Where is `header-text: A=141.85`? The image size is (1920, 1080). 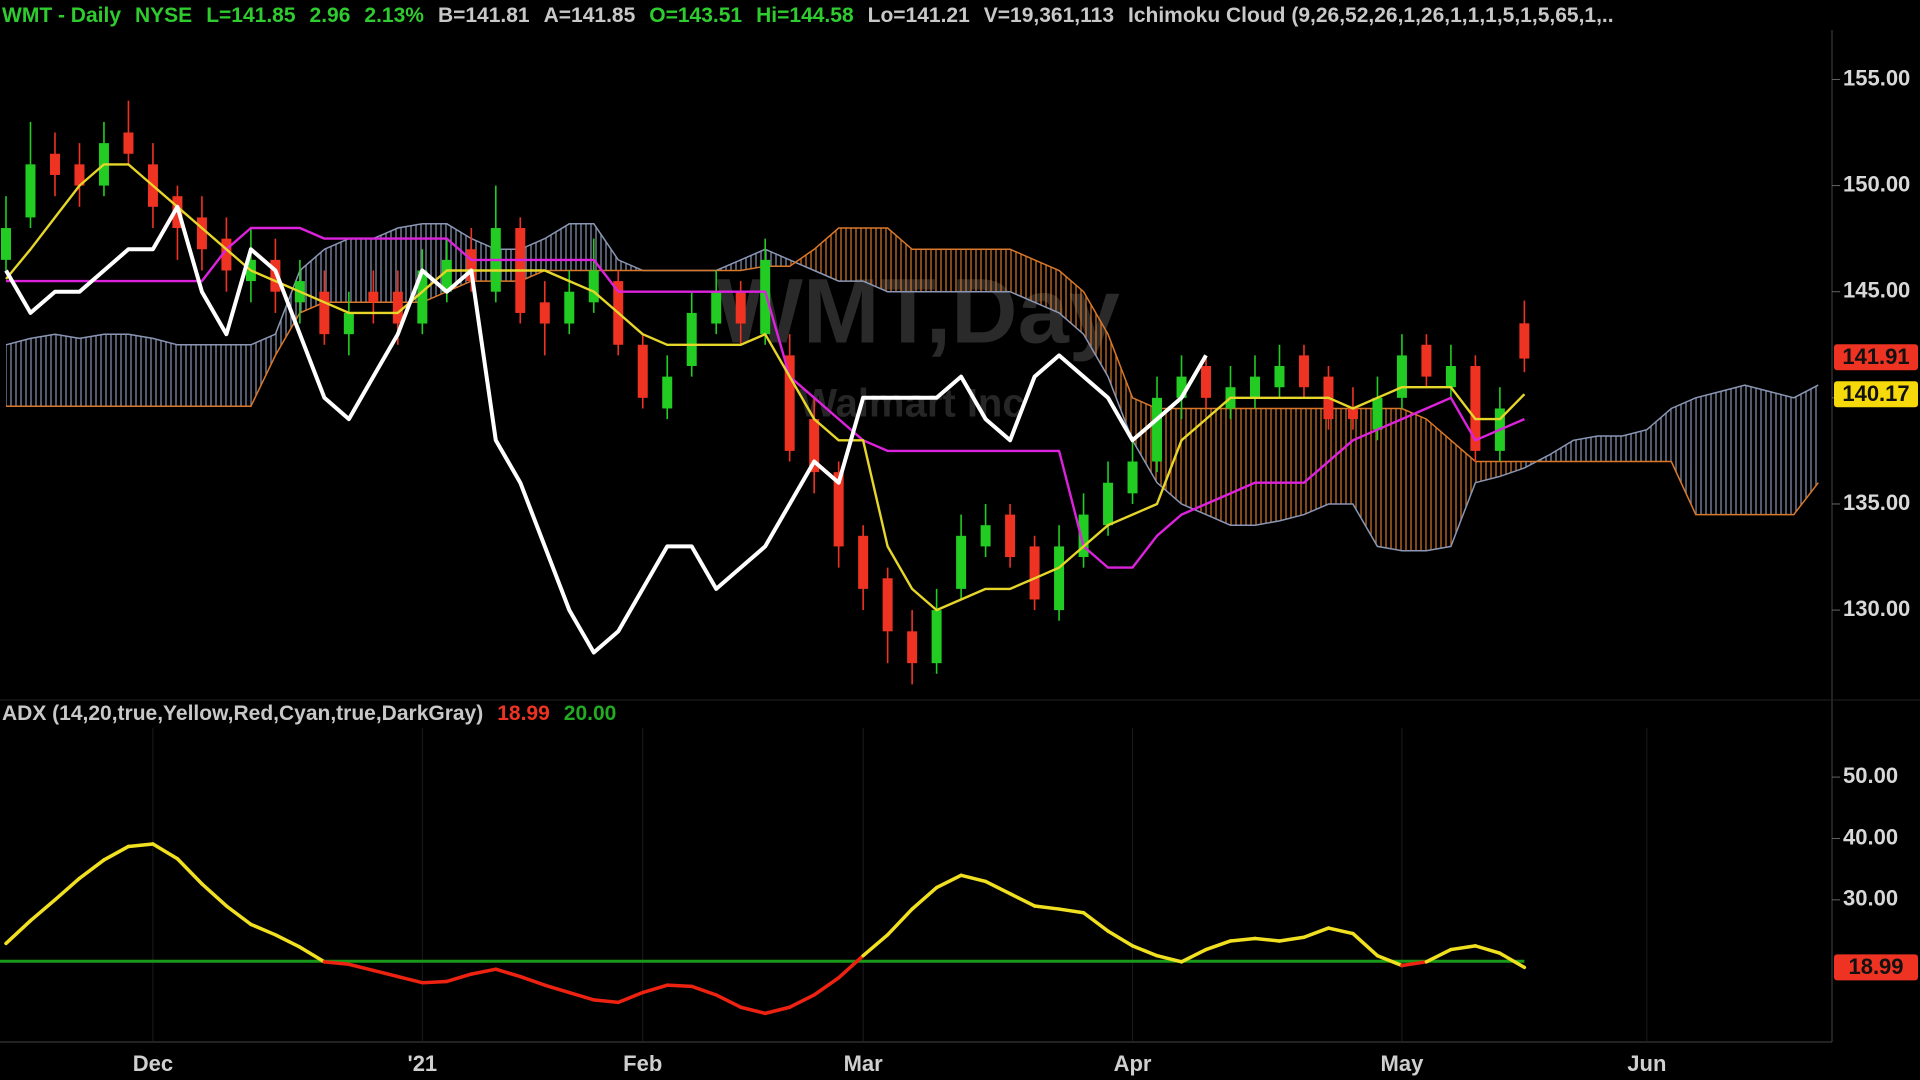
header-text: A=141.85 is located at coordinates (589, 15).